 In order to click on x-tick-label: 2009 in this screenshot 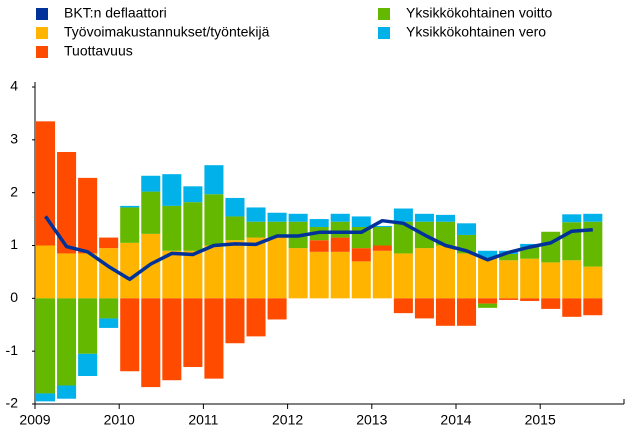, I will do `click(34, 420)`.